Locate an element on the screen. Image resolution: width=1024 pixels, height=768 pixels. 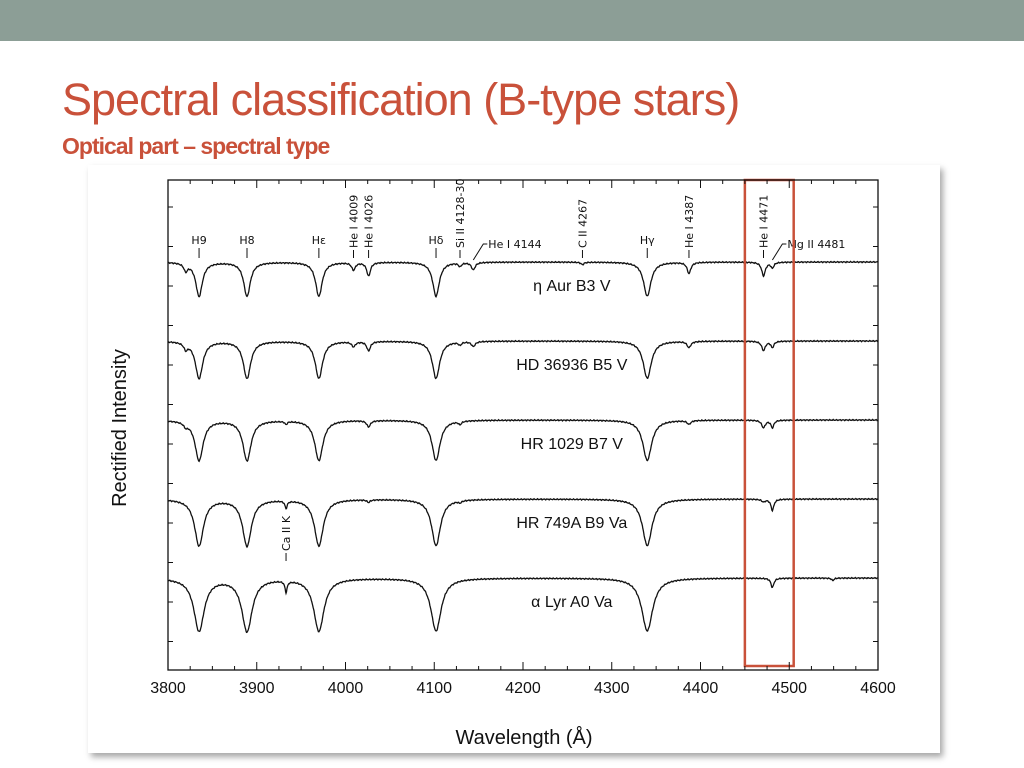
line-id: H9 is located at coordinates (199, 246).